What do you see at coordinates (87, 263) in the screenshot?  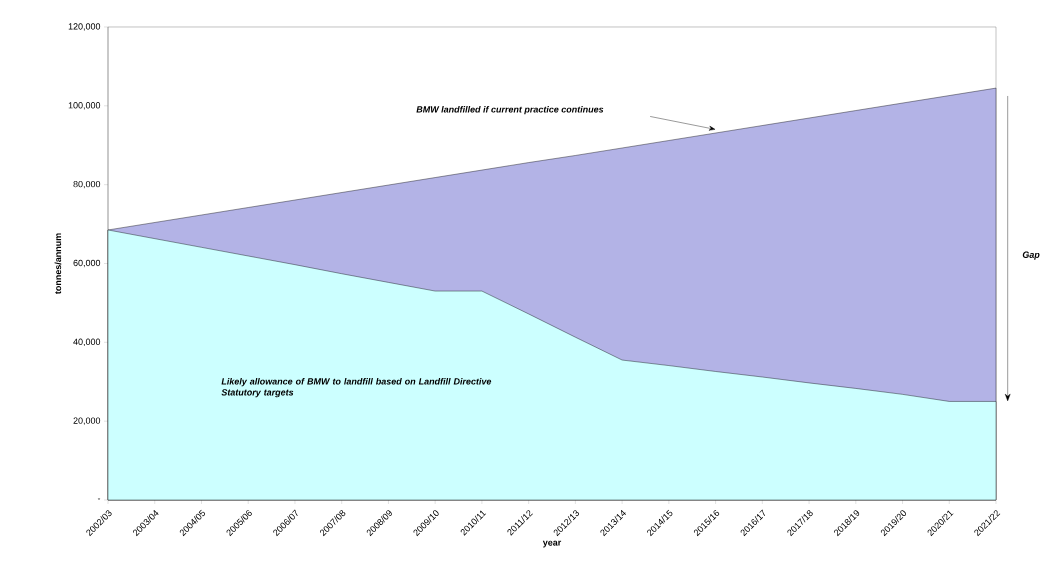 I see `y-tick-label: 60,000` at bounding box center [87, 263].